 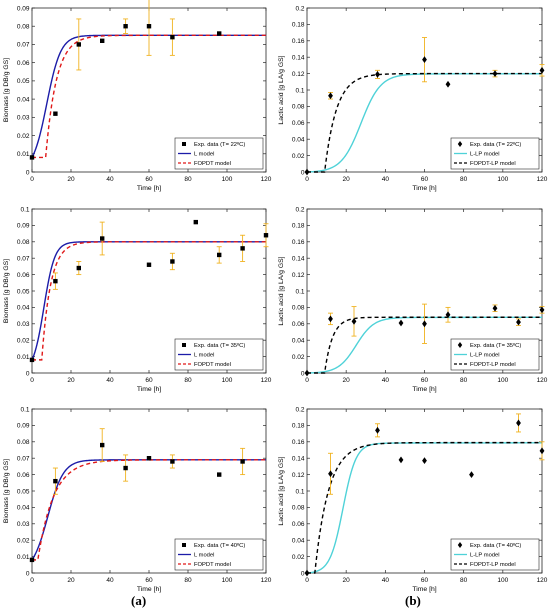 What do you see at coordinates (23, 99) in the screenshot?
I see `y-tick-label: 0.04` at bounding box center [23, 99].